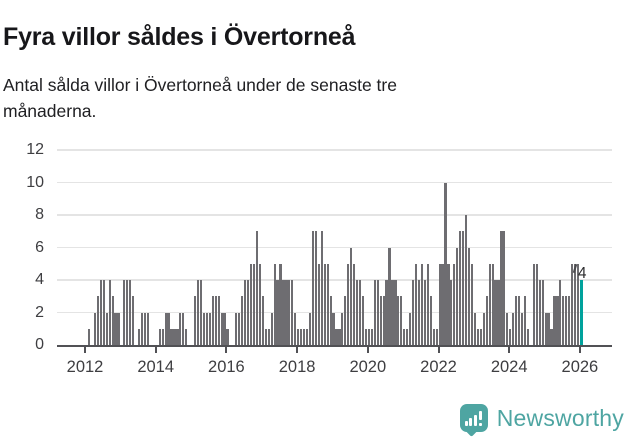 This screenshot has height=439, width=631. Describe the element at coordinates (580, 367) in the screenshot. I see `x-axis-tick-label: 2026` at that location.